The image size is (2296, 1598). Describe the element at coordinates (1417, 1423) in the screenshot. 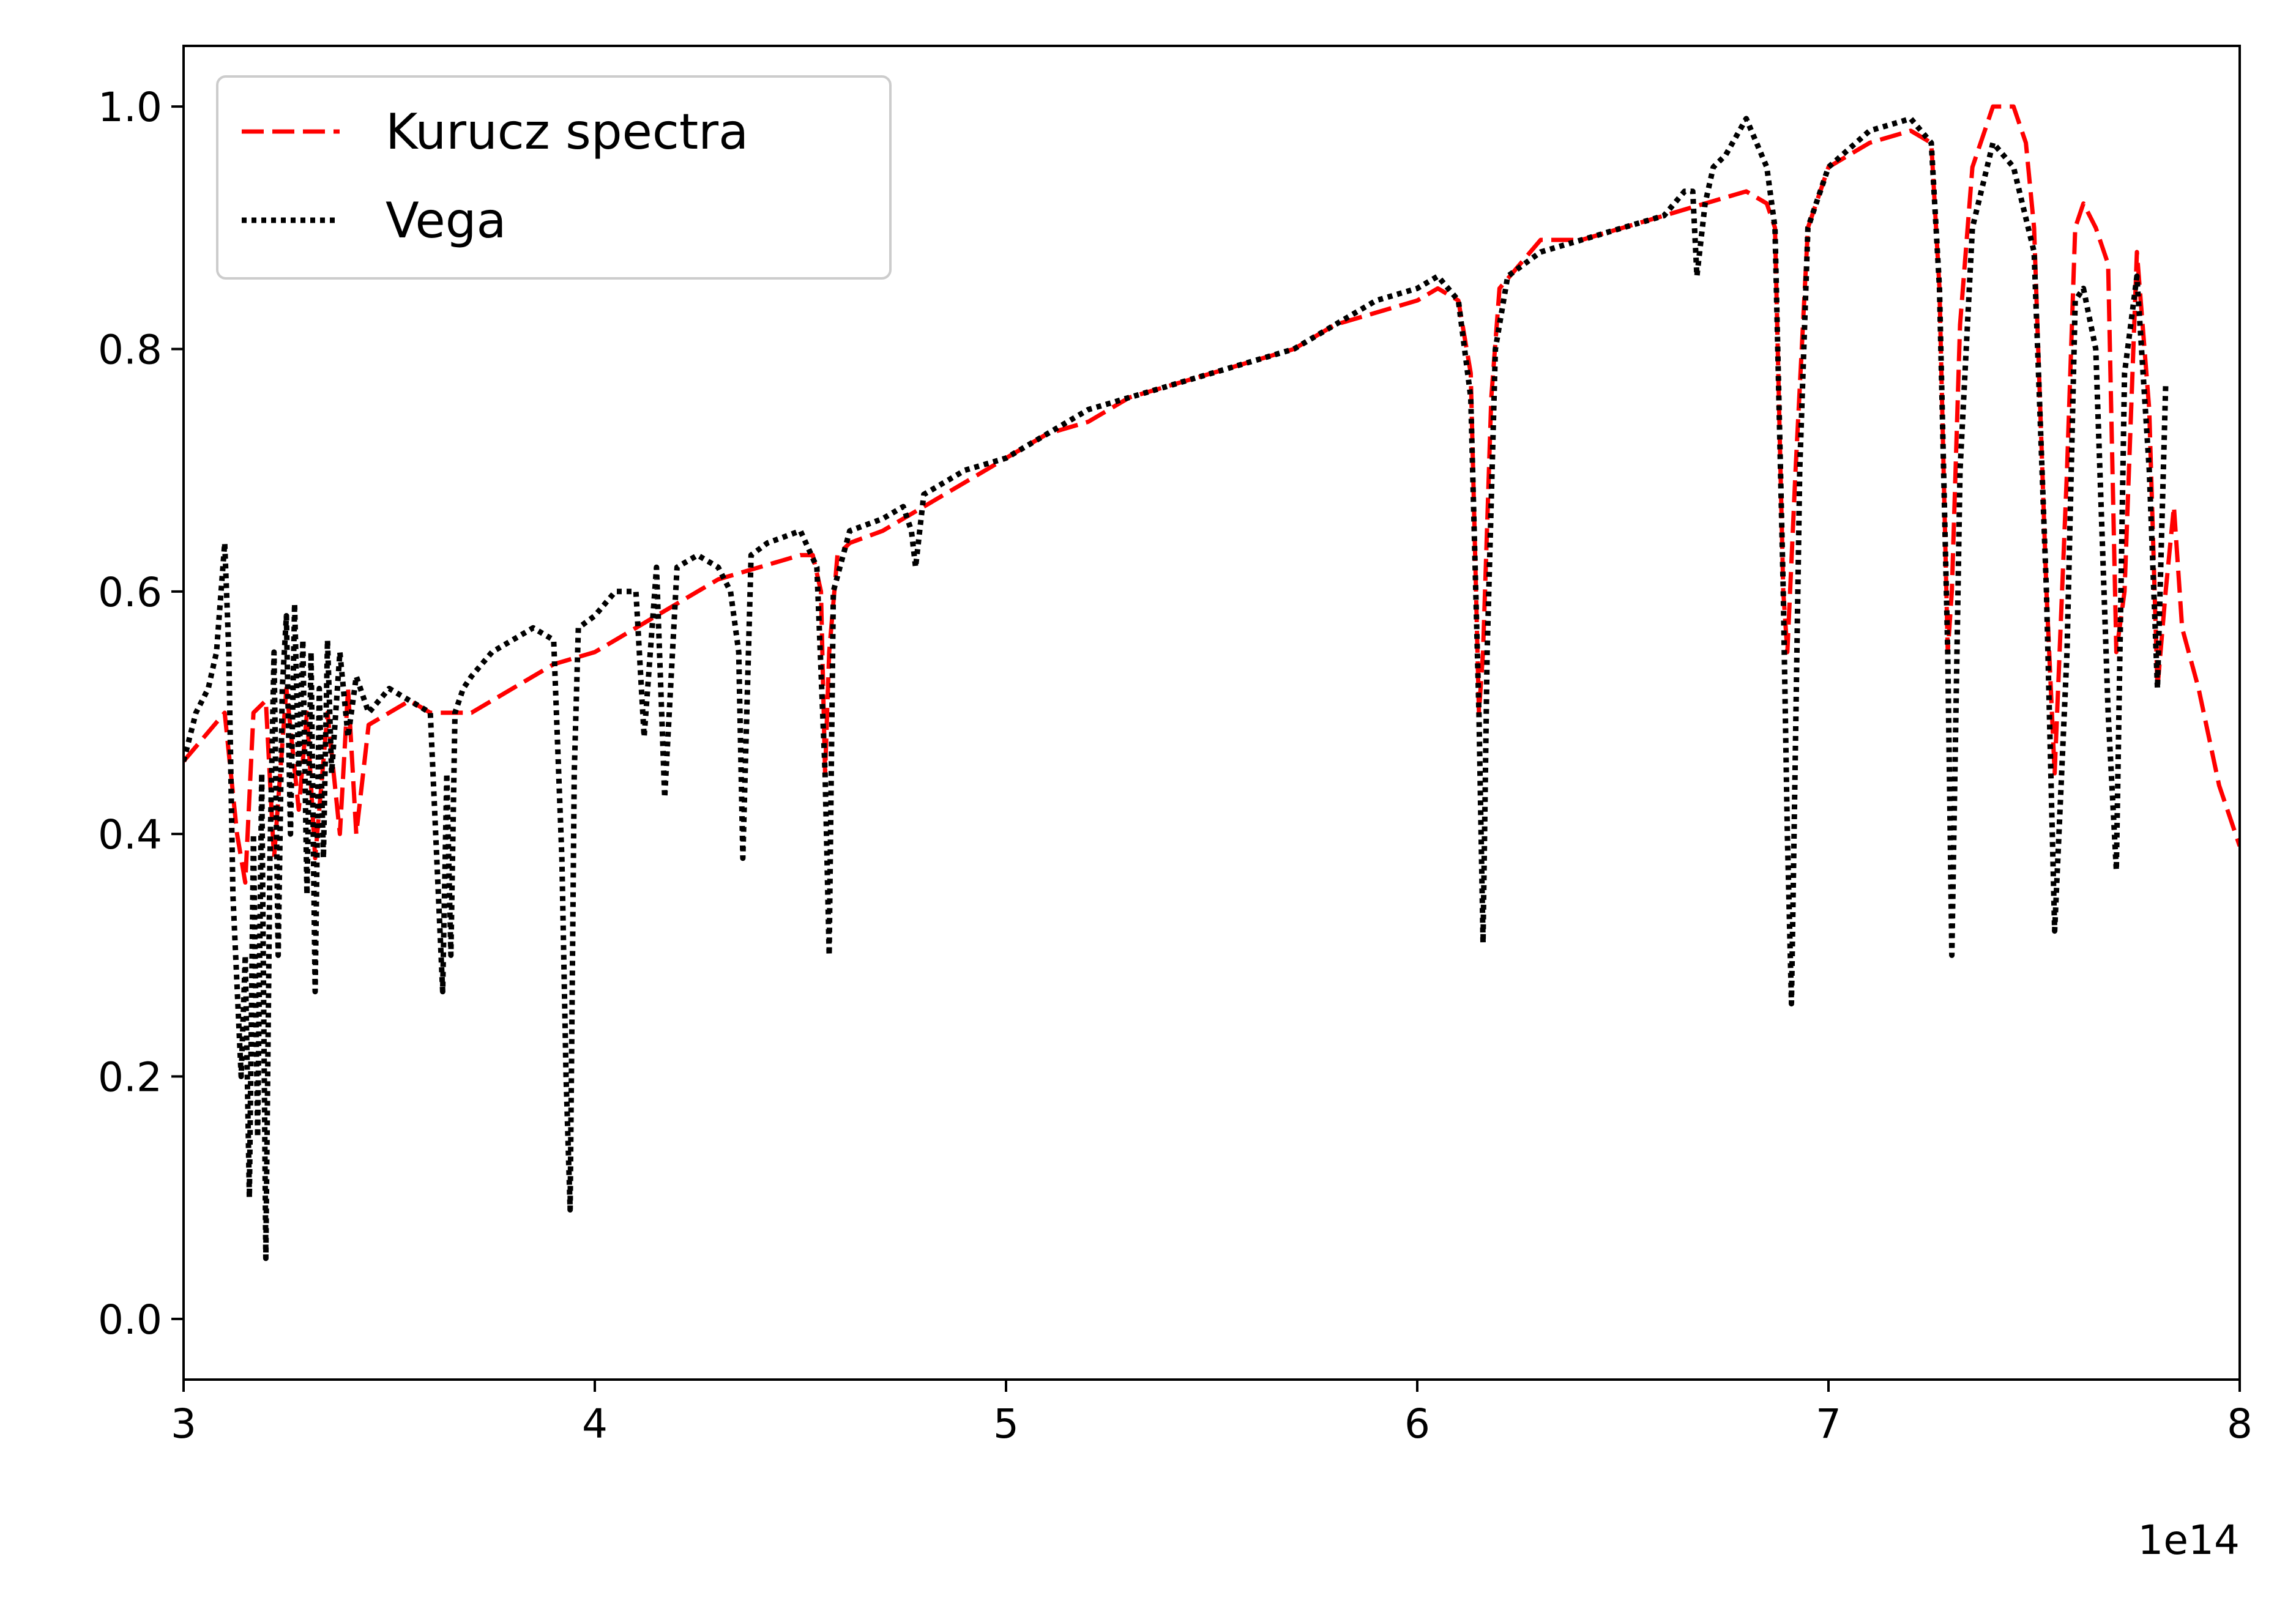

I see `x-tick-label: 6` at that location.